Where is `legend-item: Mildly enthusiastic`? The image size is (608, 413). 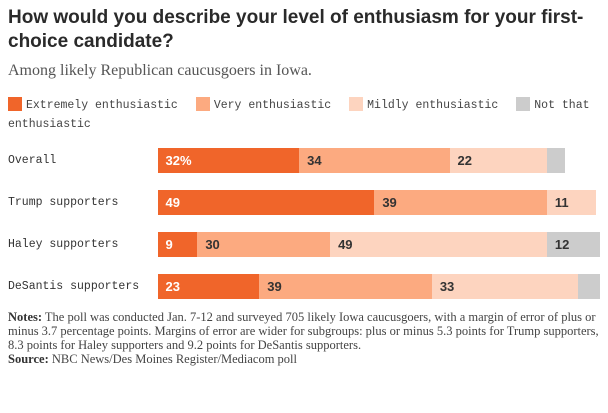
legend-item: Mildly enthusiastic is located at coordinates (424, 104).